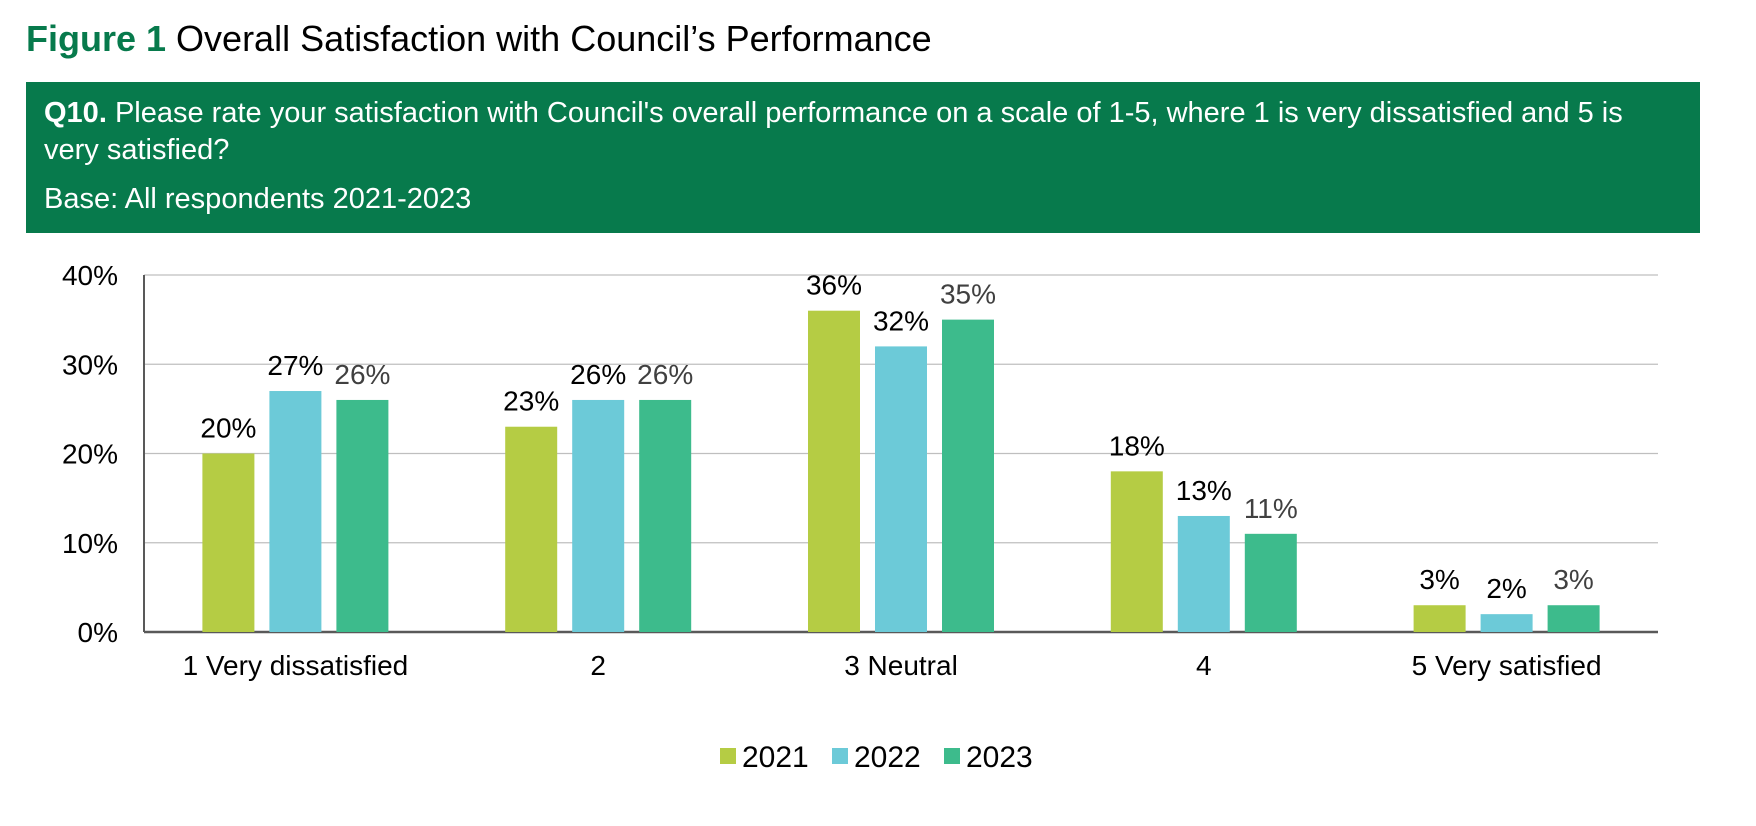 This screenshot has width=1756, height=826. What do you see at coordinates (901, 665) in the screenshot?
I see `x-tick-label: 3 Neutral` at bounding box center [901, 665].